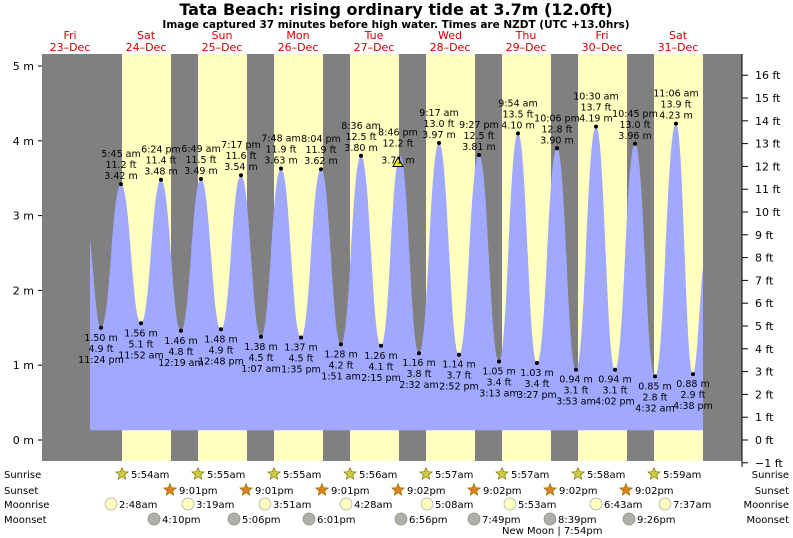 This screenshot has height=538, width=793. I want to click on sunrise-time: 5:55am, so click(302, 475).